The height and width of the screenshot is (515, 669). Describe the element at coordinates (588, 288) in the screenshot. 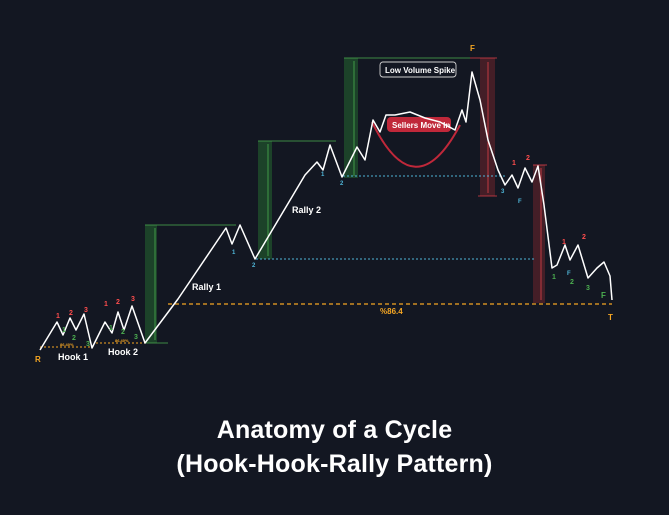

I see `late-green-3: 3` at that location.